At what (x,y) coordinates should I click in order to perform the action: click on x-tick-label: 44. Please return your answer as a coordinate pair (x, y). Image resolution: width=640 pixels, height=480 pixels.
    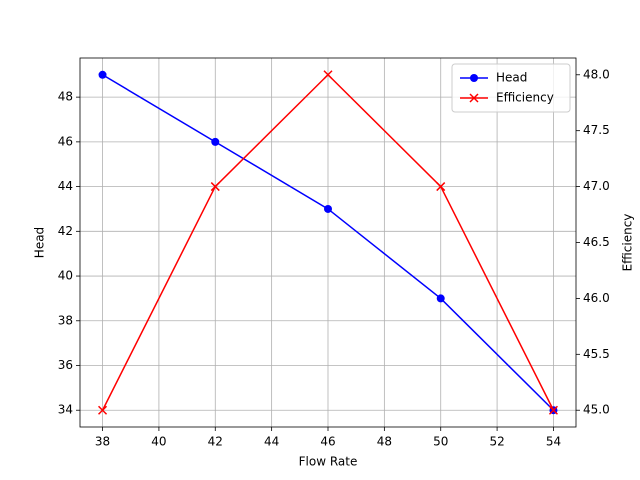
    Looking at the image, I should click on (271, 442).